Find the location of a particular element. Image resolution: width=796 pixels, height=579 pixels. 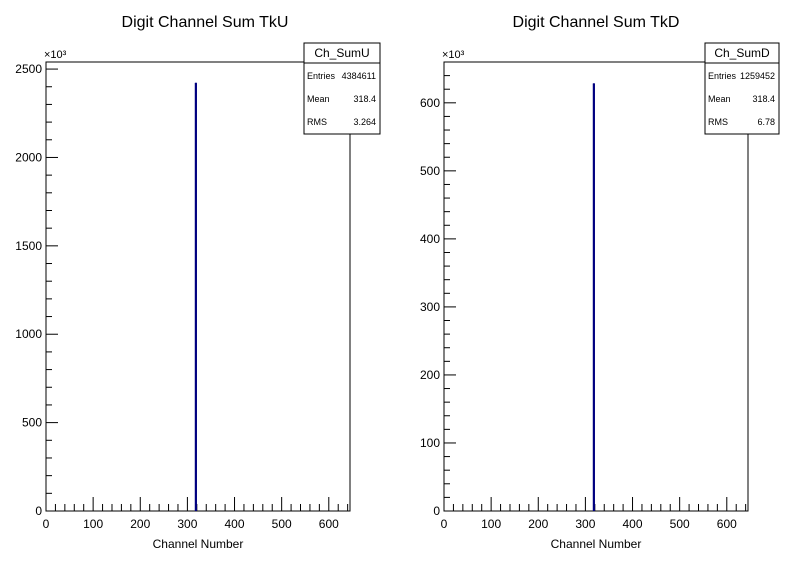

stats-row-value: 4384611 is located at coordinates (359, 76).